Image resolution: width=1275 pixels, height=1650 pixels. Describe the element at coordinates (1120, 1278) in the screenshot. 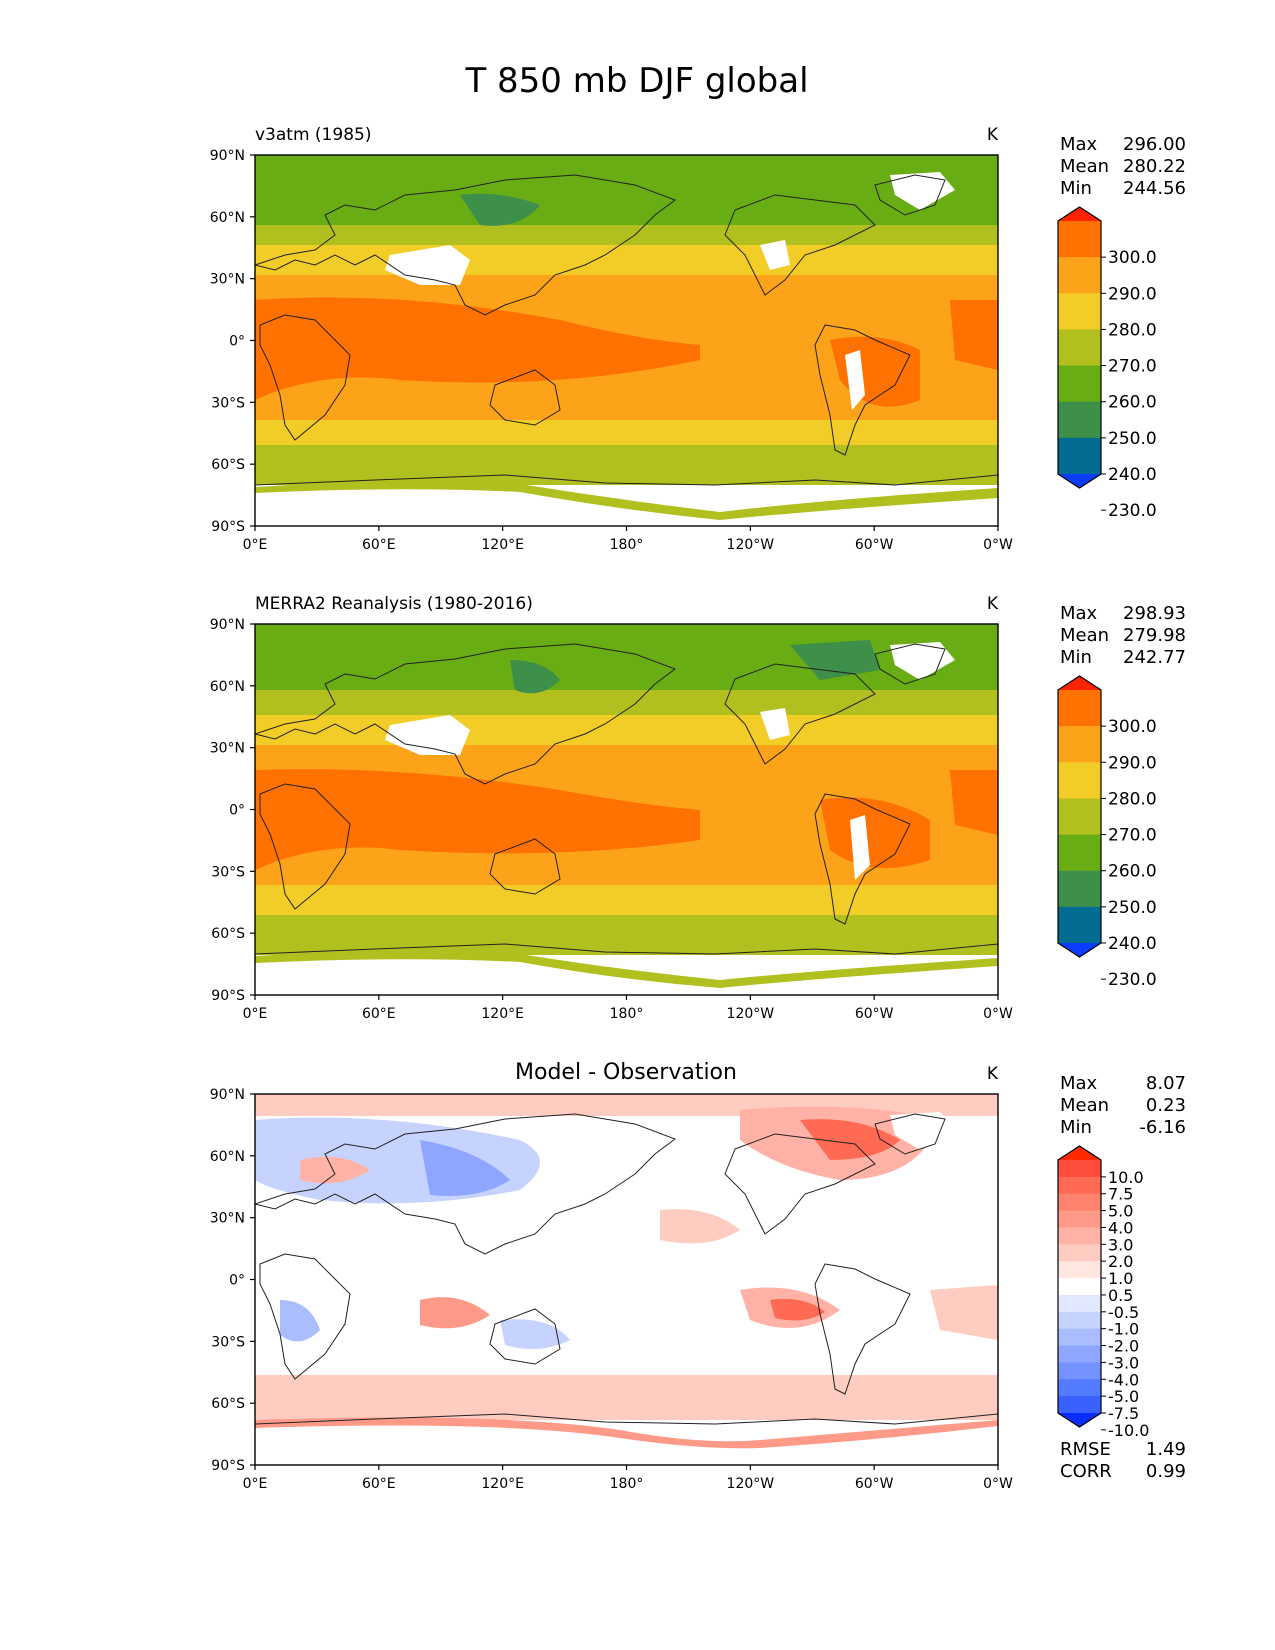

I see `colorbar-tick-label: 1.0` at that location.